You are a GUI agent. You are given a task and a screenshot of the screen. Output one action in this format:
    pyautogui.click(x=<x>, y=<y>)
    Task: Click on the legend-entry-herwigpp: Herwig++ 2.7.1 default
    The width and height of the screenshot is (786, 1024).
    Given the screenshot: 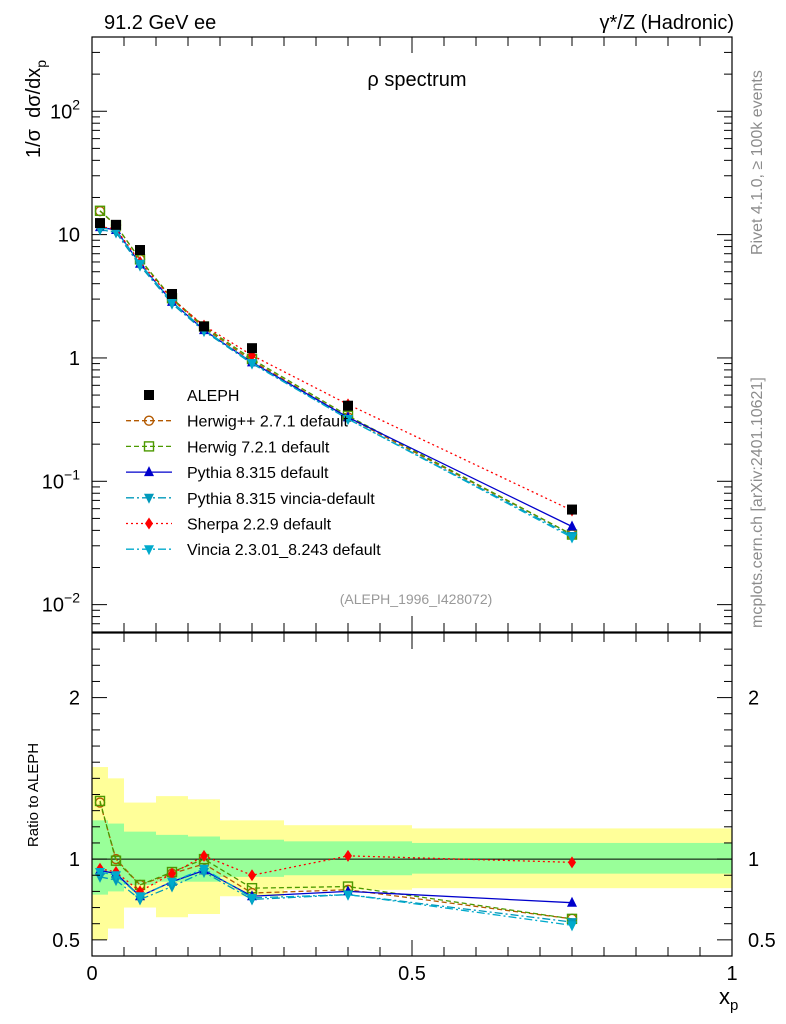 What is the action you would take?
    pyautogui.click(x=237, y=422)
    